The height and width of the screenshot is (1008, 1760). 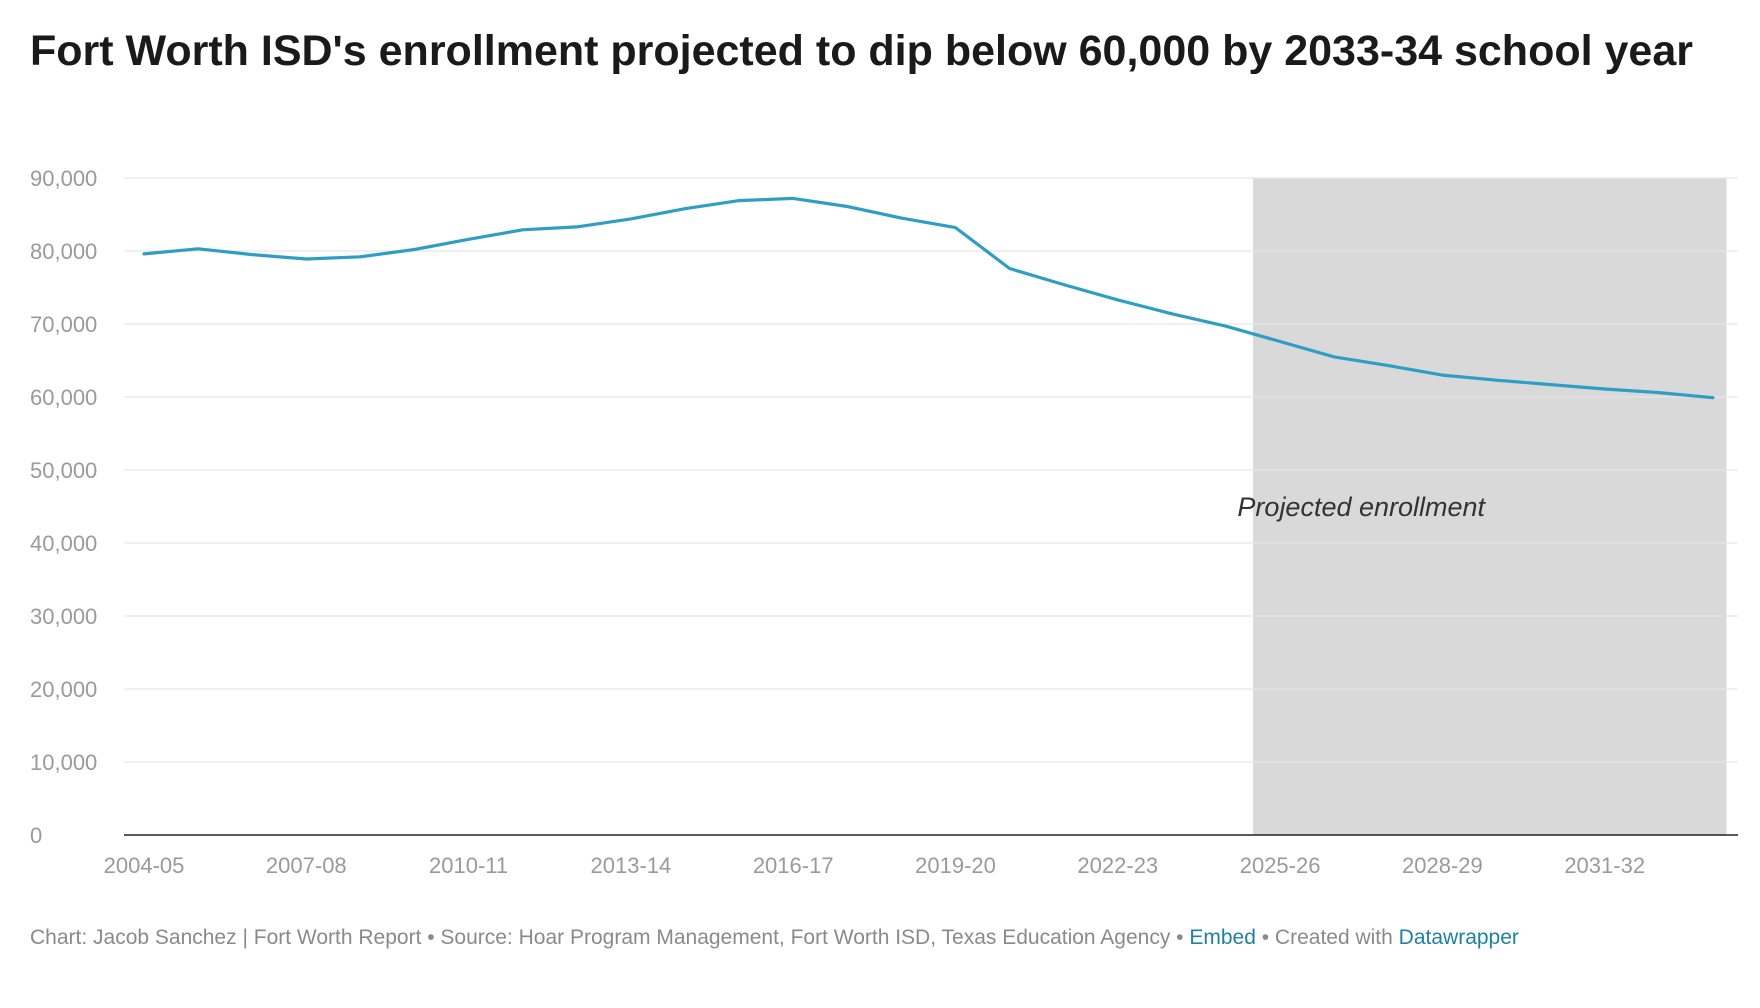 I want to click on x-tick-label: 2010-11, so click(x=468, y=865).